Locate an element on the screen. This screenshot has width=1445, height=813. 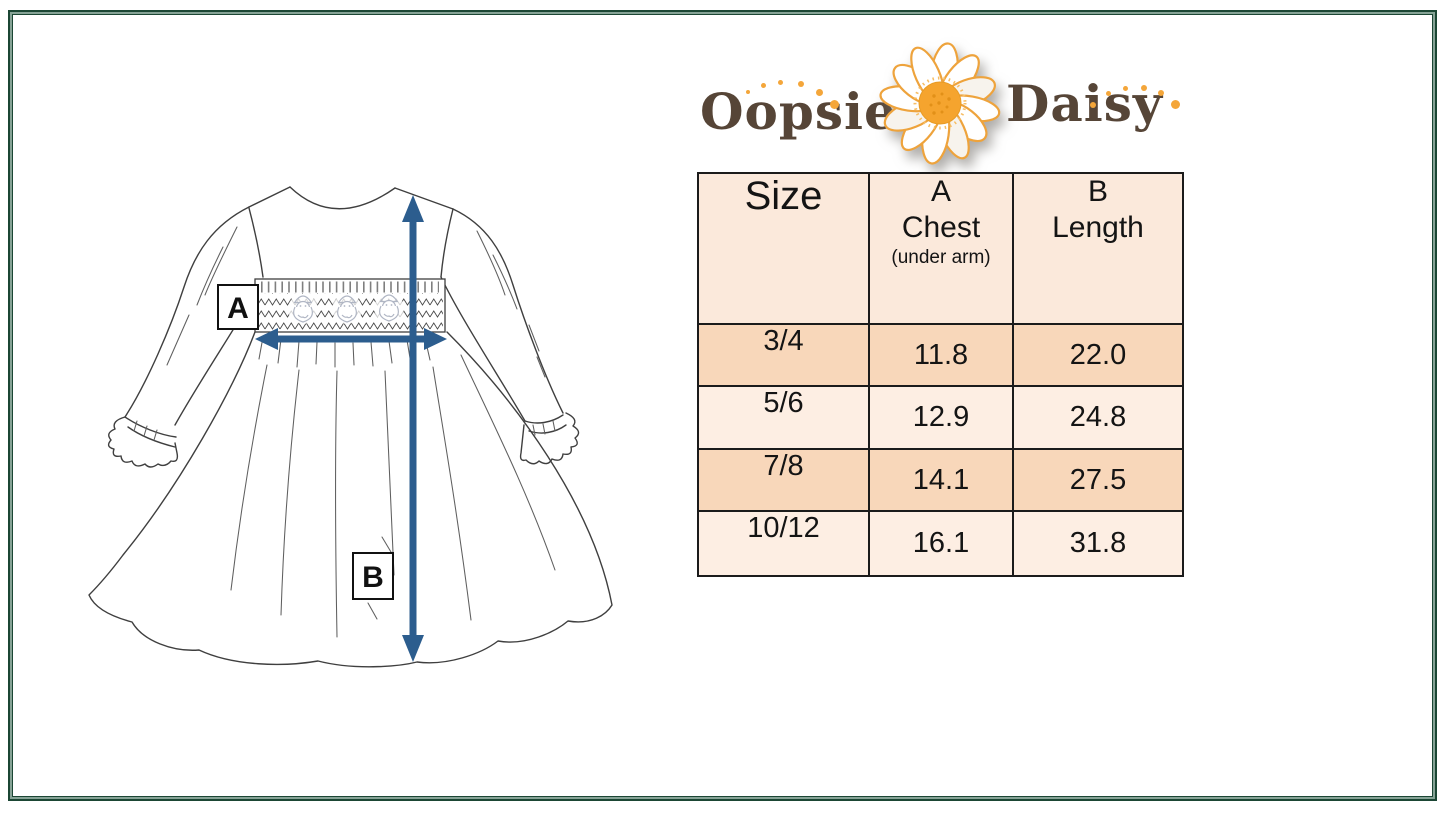
label-box-b: B is located at coordinates (373, 576).